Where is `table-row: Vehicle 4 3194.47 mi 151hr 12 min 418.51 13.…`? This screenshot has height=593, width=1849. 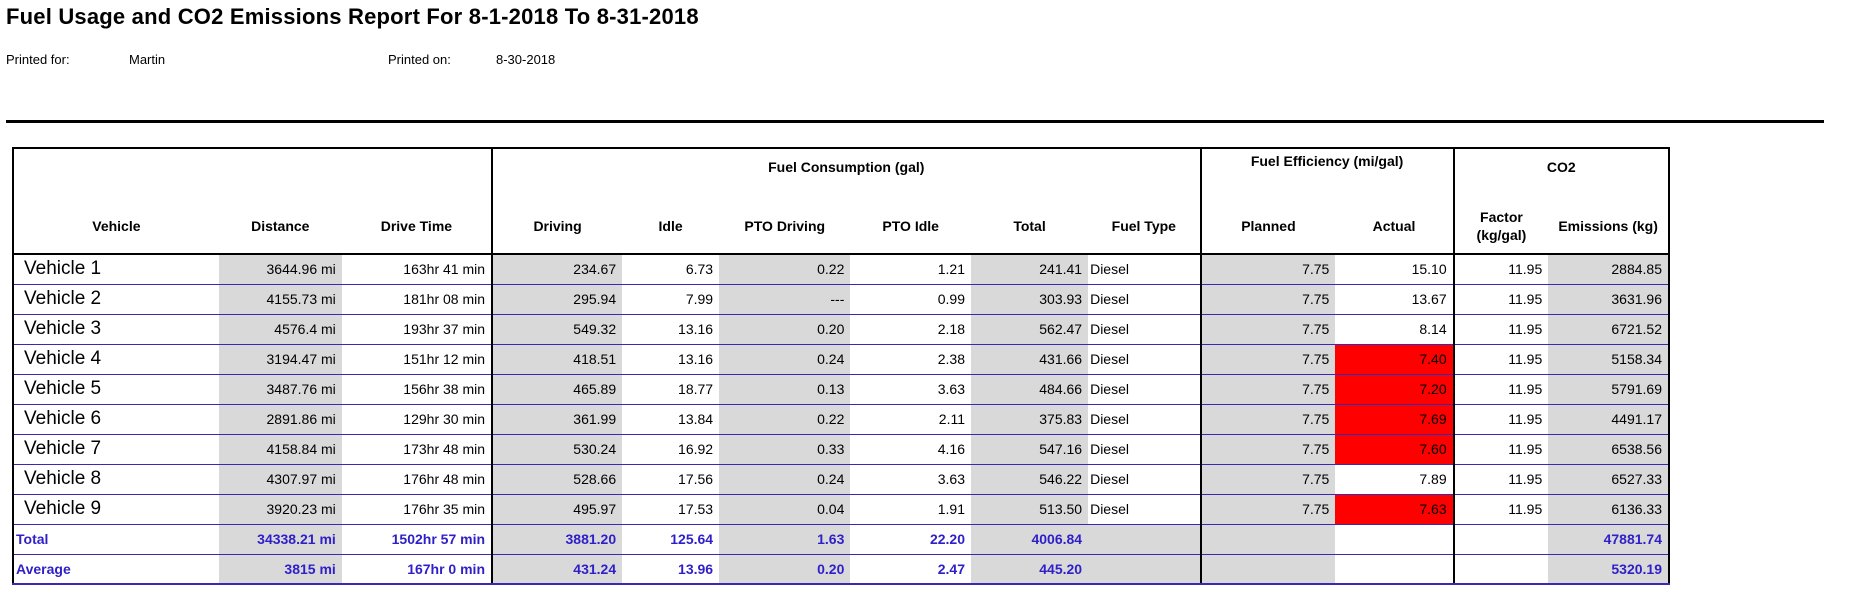 table-row: Vehicle 4 3194.47 mi 151hr 12 min 418.51 13.… is located at coordinates (841, 359).